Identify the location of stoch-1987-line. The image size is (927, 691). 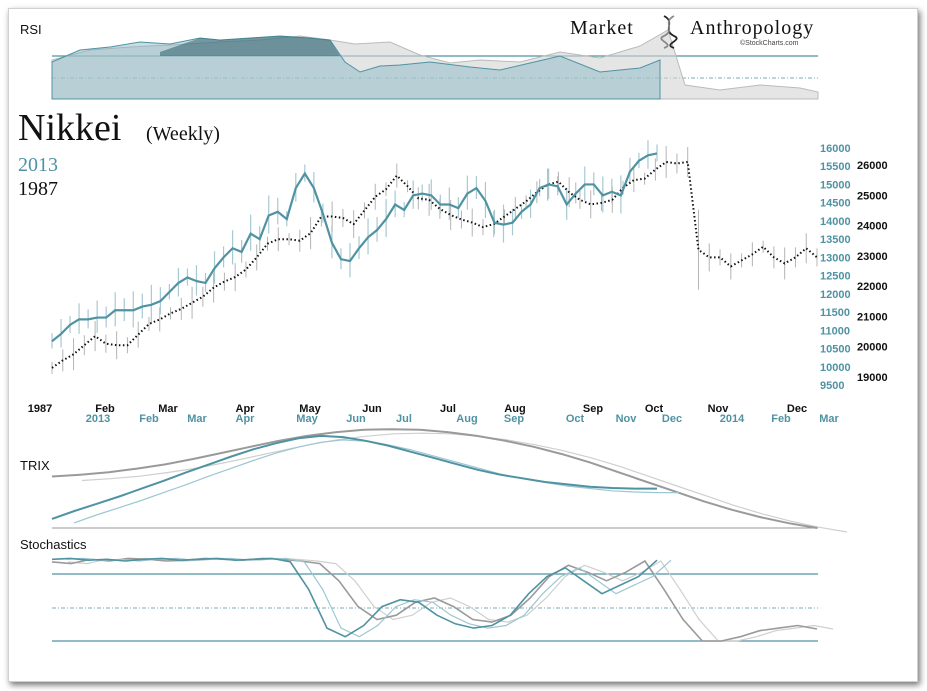
(434, 599).